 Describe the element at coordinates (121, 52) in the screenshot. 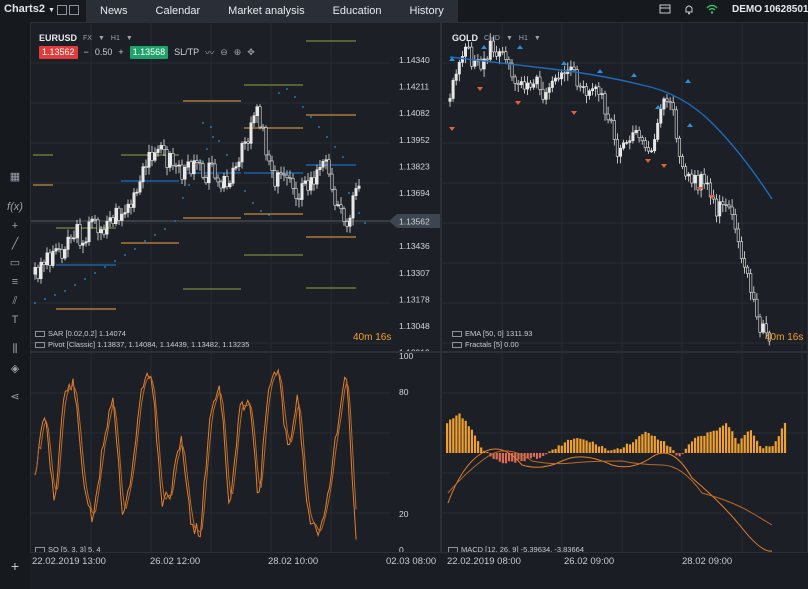

I see `plus-icon: +` at that location.